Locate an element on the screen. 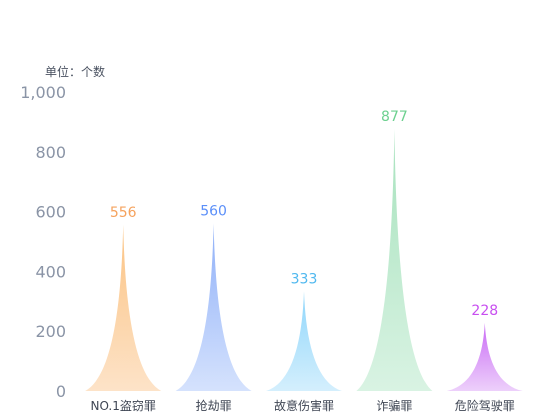 This screenshot has height=420, width=550. y-axis: 0 200 400 600 800 1,000 is located at coordinates (43, 242).